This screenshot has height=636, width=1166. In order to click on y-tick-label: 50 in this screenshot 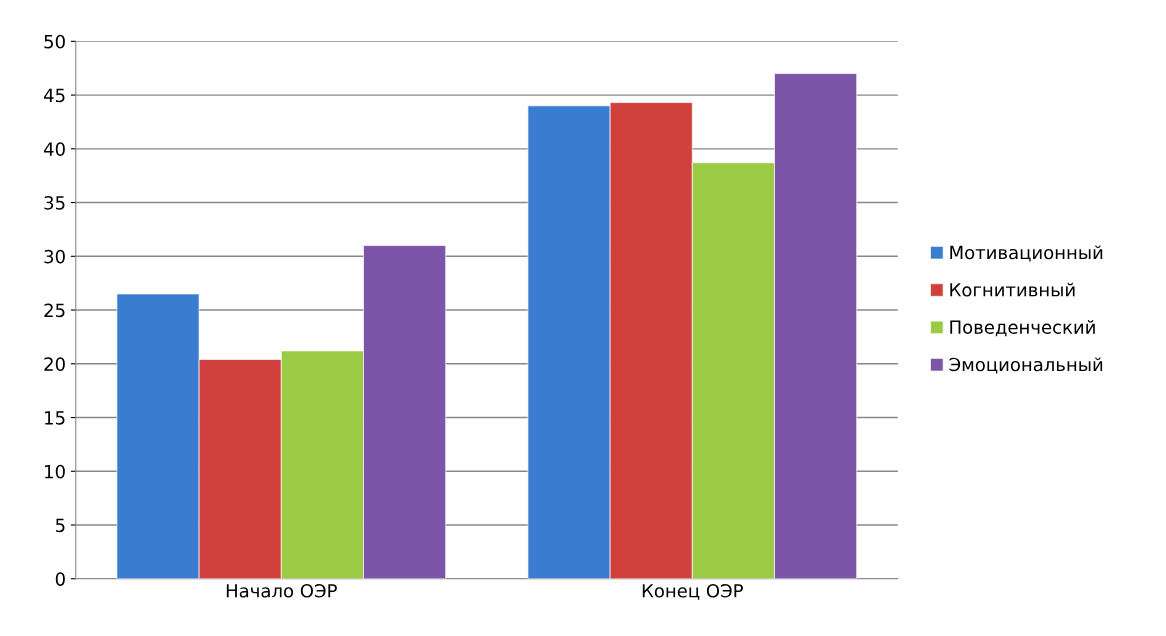, I will do `click(54, 41)`.